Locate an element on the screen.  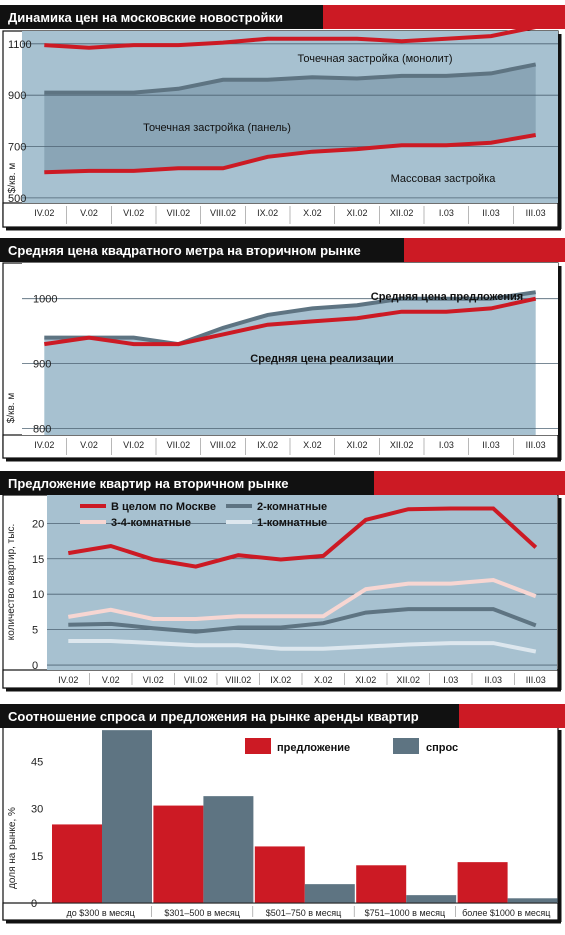
y-tick-label: 10 is located at coordinates (38, 595).